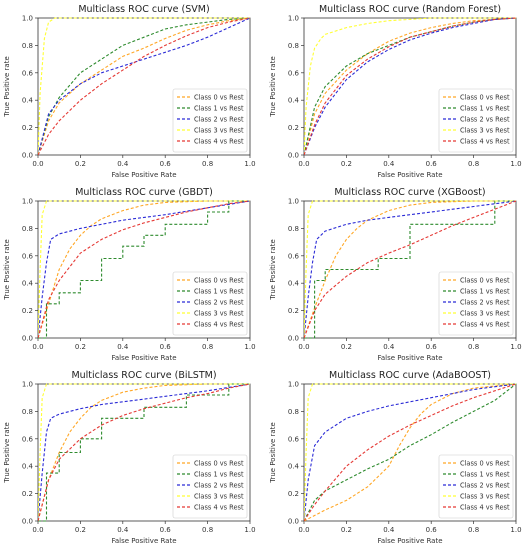 The width and height of the screenshot is (531, 550). What do you see at coordinates (410, 9) in the screenshot?
I see `chart-title: Multiclass ROC curve (Random Forest)` at bounding box center [410, 9].